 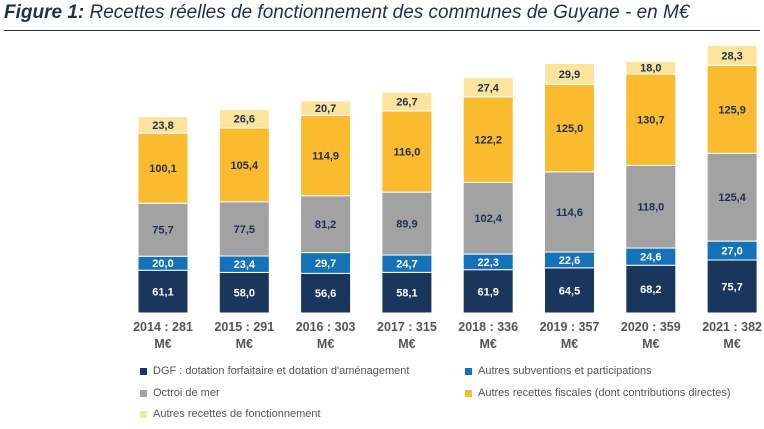 What do you see at coordinates (569, 344) in the screenshot?
I see `x-tick-label-5-line-1: M€` at bounding box center [569, 344].